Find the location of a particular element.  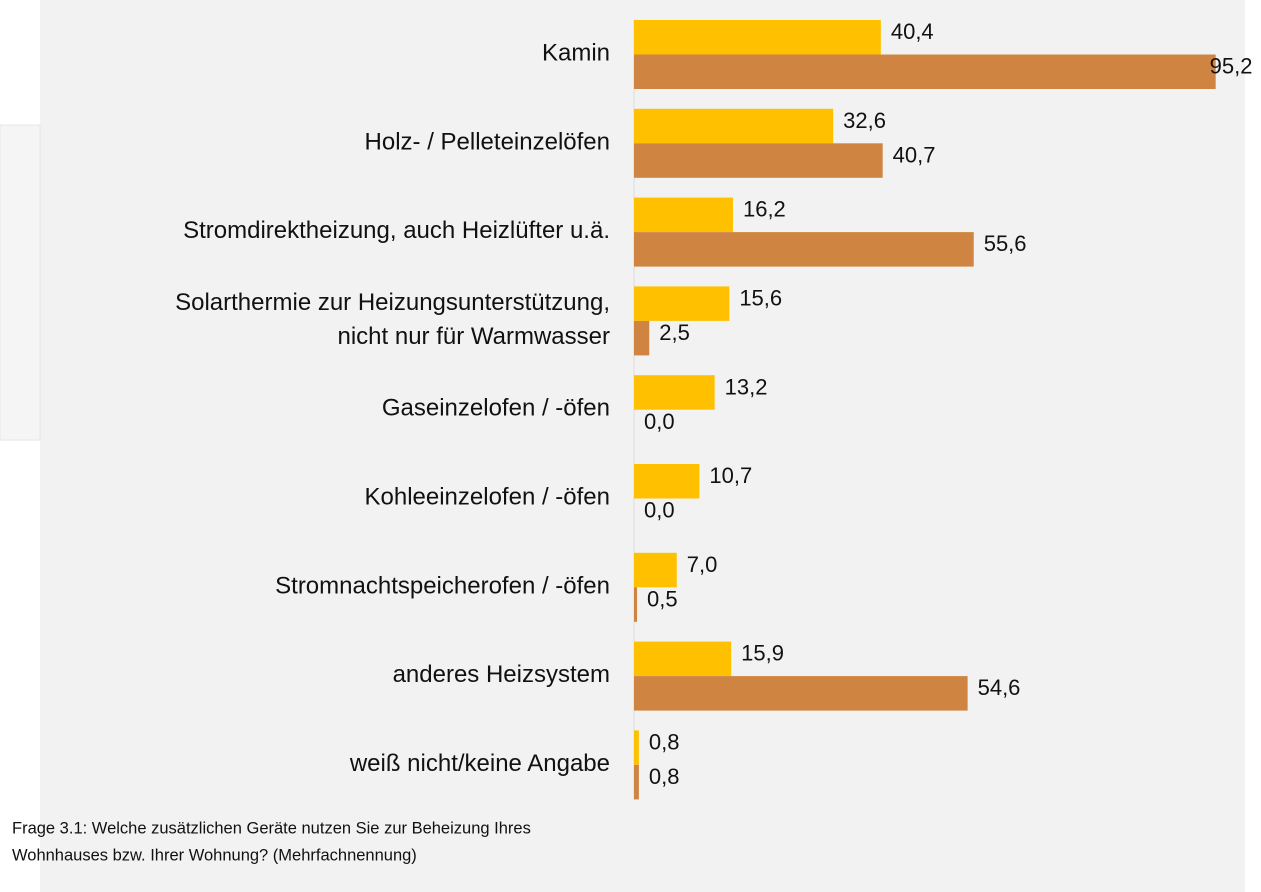

value-label: 54,6 is located at coordinates (999, 687).